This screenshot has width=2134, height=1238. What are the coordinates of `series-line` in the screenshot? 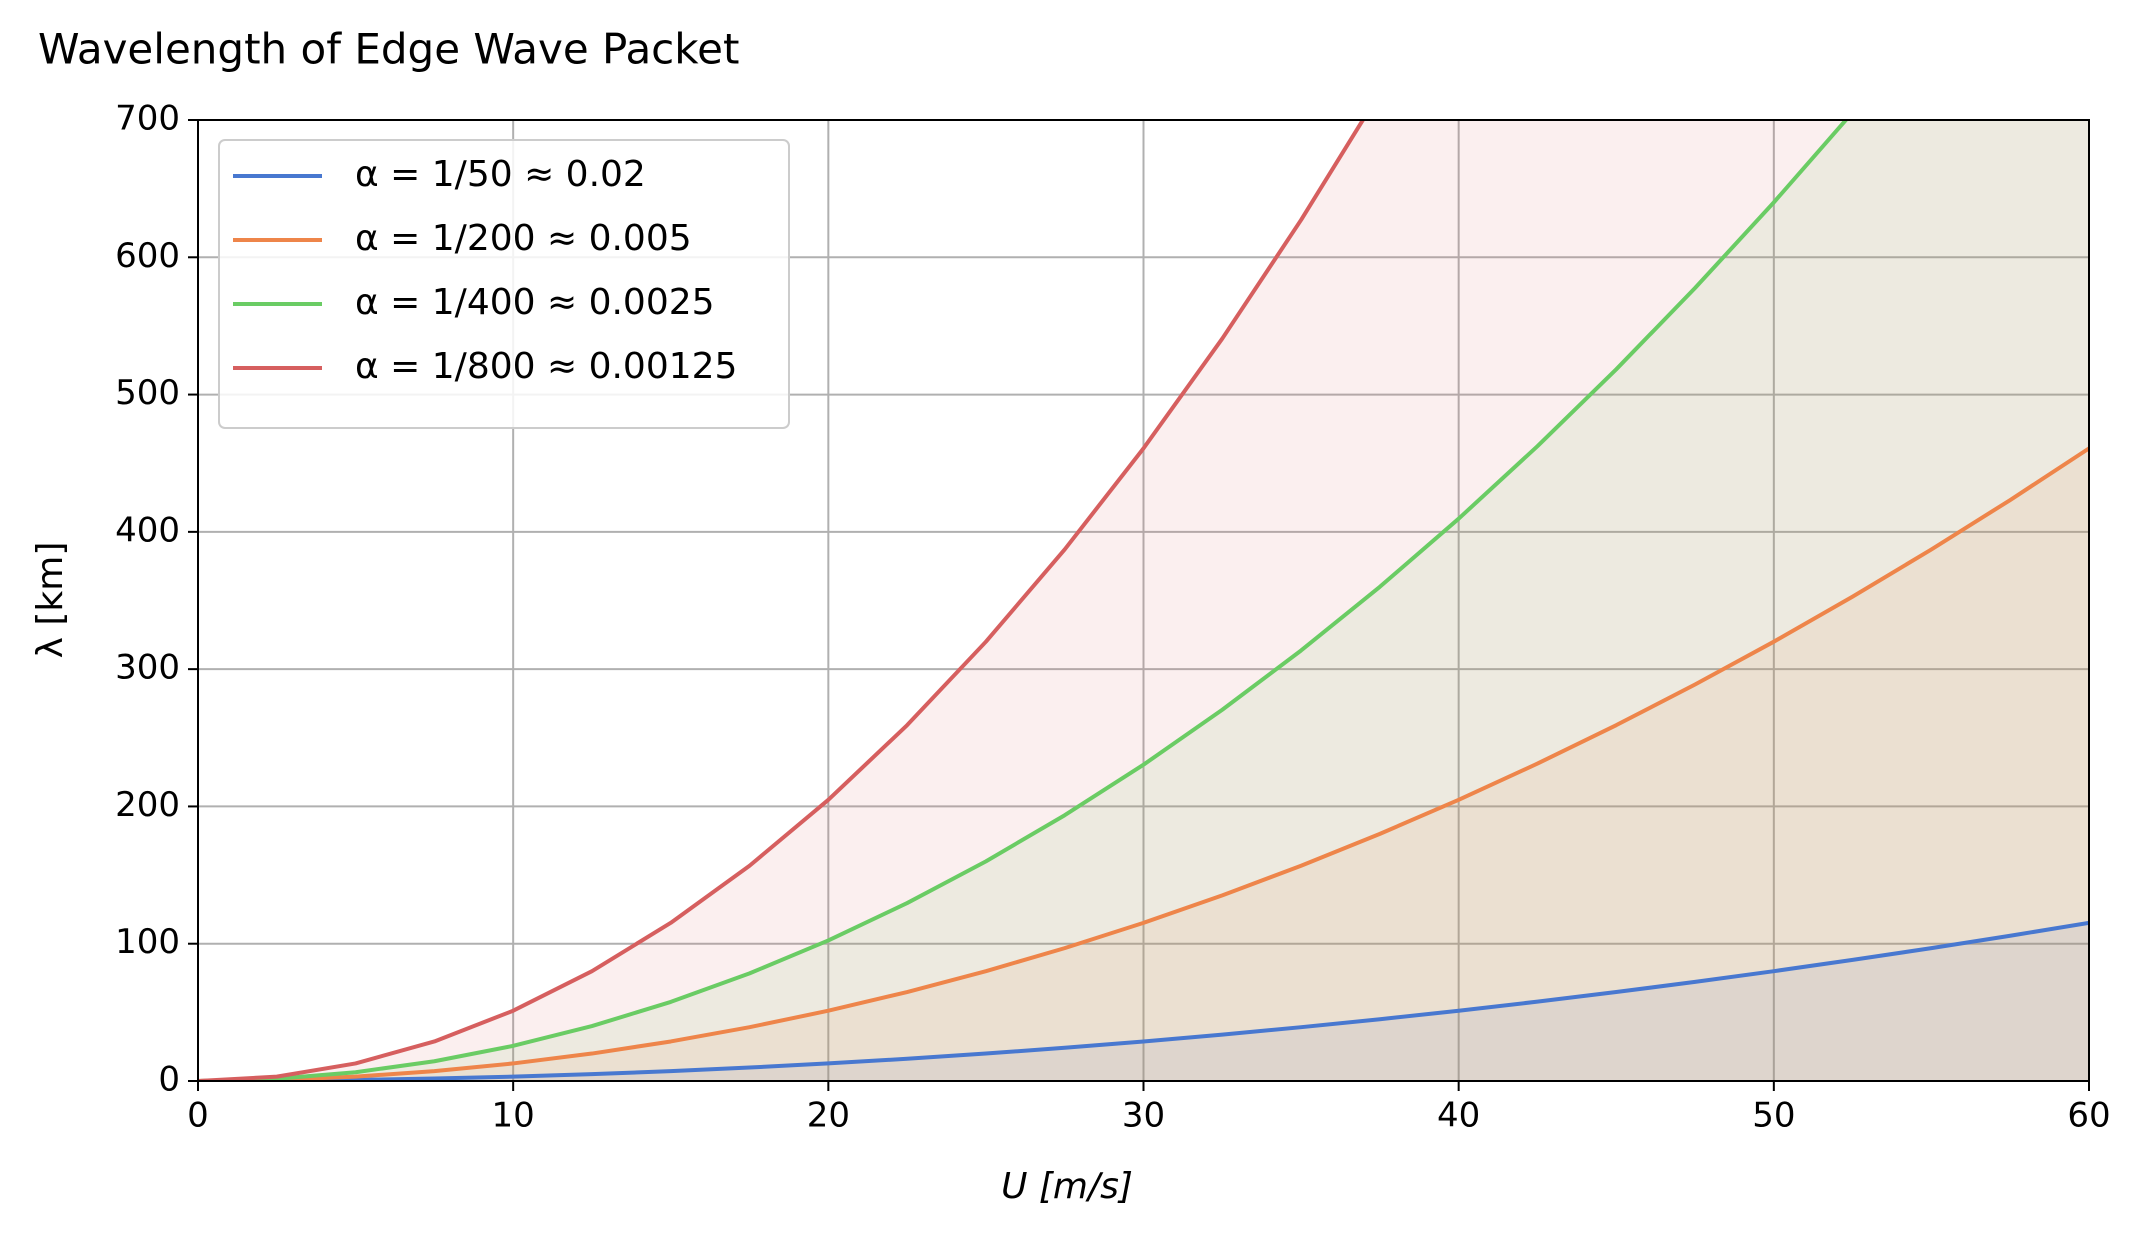 It's located at (1143, 1000).